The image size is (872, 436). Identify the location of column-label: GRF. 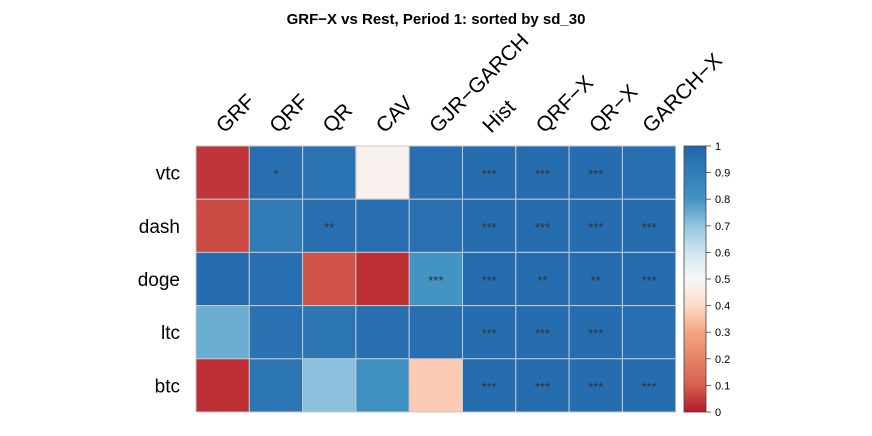
(236, 114).